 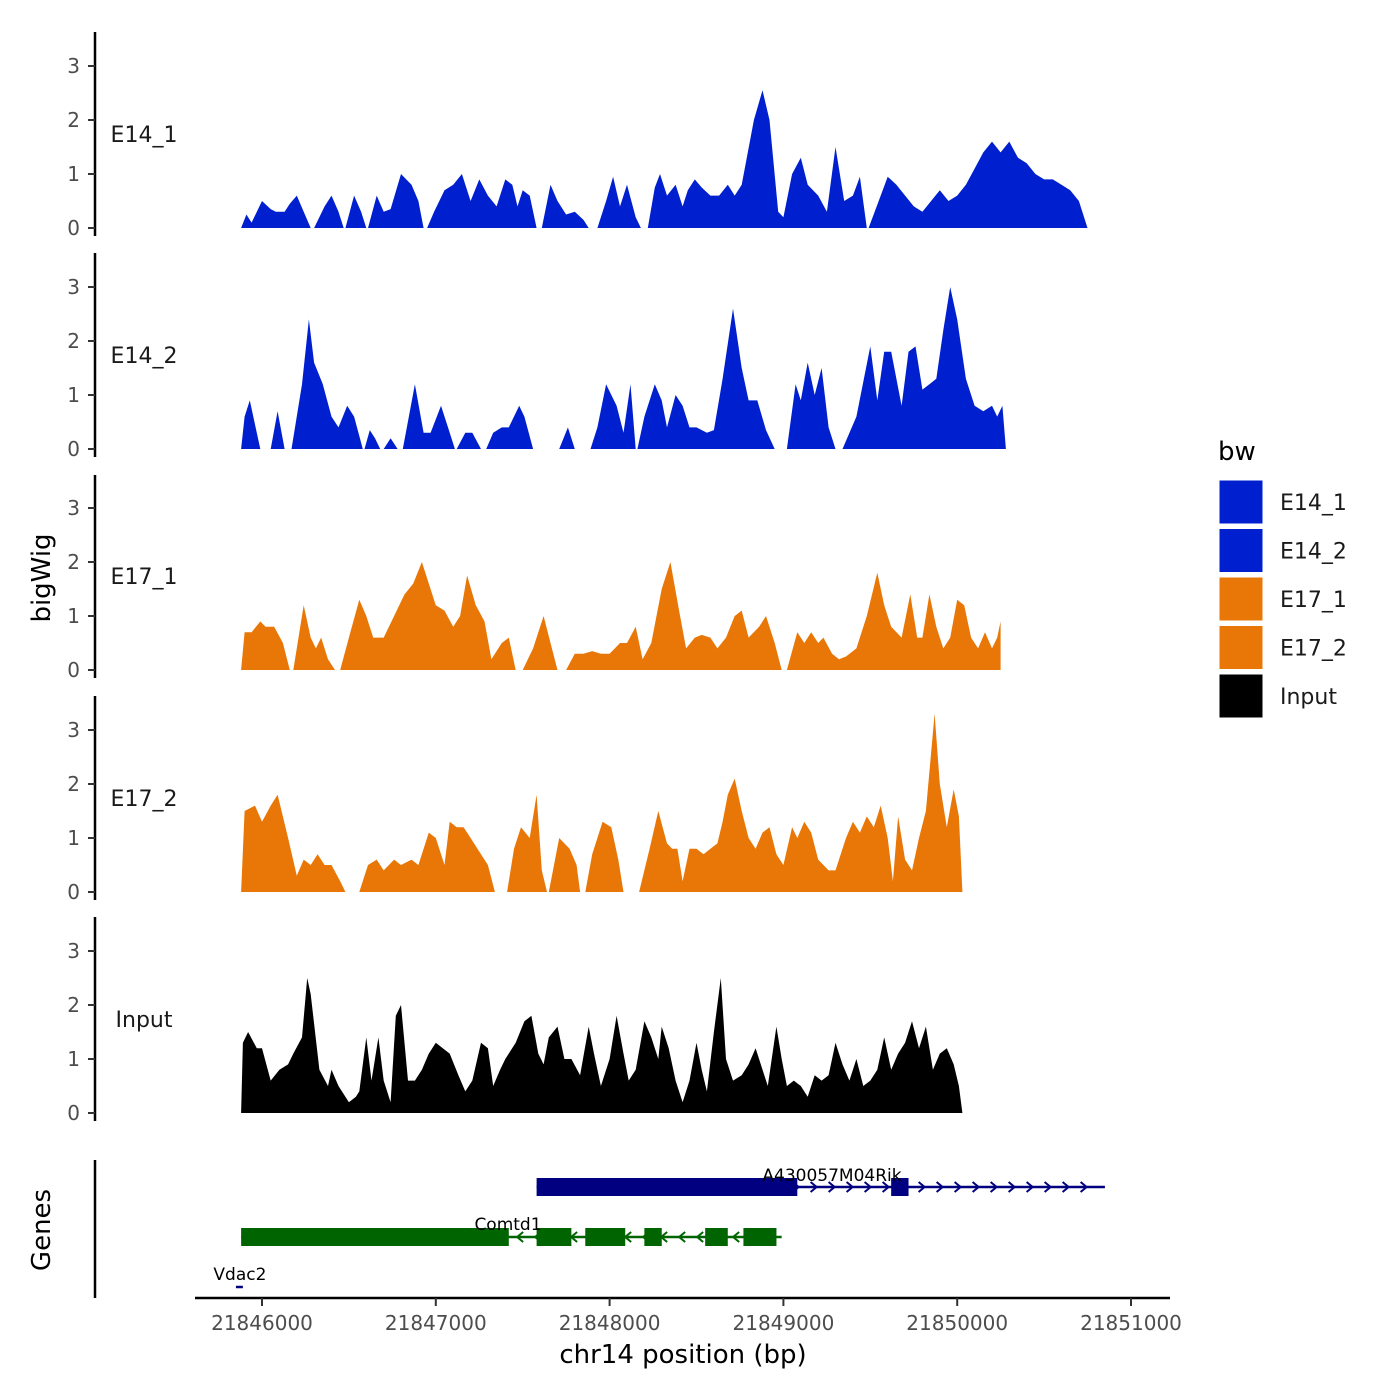 What do you see at coordinates (1313, 503) in the screenshot?
I see `legend-label: E14_1` at bounding box center [1313, 503].